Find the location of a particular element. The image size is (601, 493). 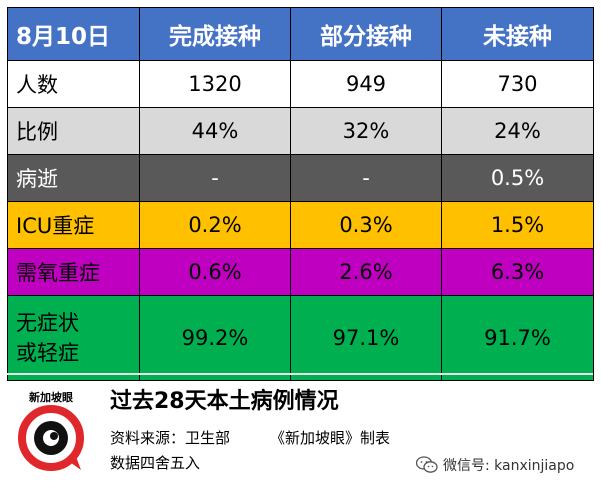

row-label: ICU重症 is located at coordinates (73, 225).